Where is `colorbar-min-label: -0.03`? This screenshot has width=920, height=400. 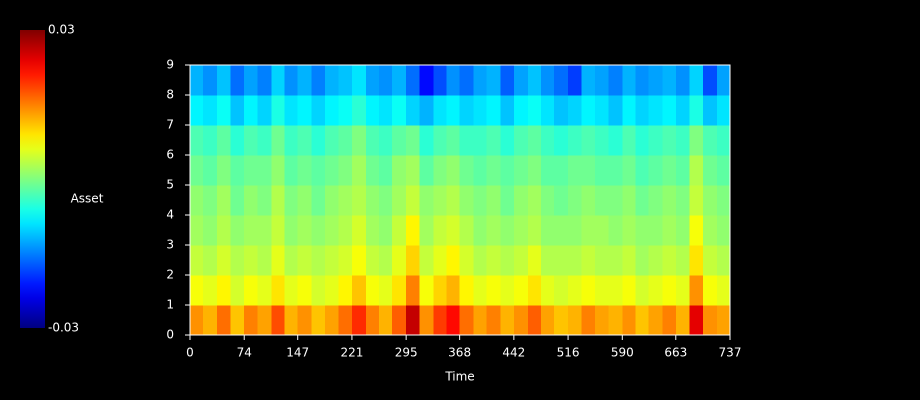 colorbar-min-label: -0.03 is located at coordinates (63, 328).